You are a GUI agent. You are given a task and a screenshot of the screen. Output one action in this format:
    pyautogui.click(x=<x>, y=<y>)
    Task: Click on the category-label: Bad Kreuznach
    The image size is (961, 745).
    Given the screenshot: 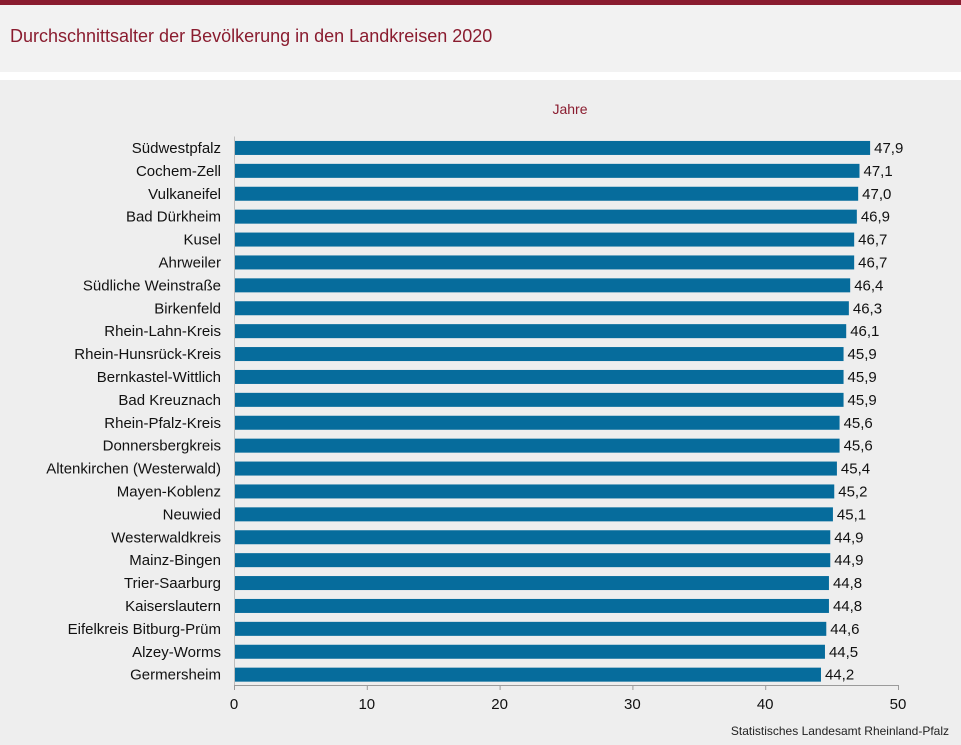 What is the action you would take?
    pyautogui.click(x=169, y=400)
    